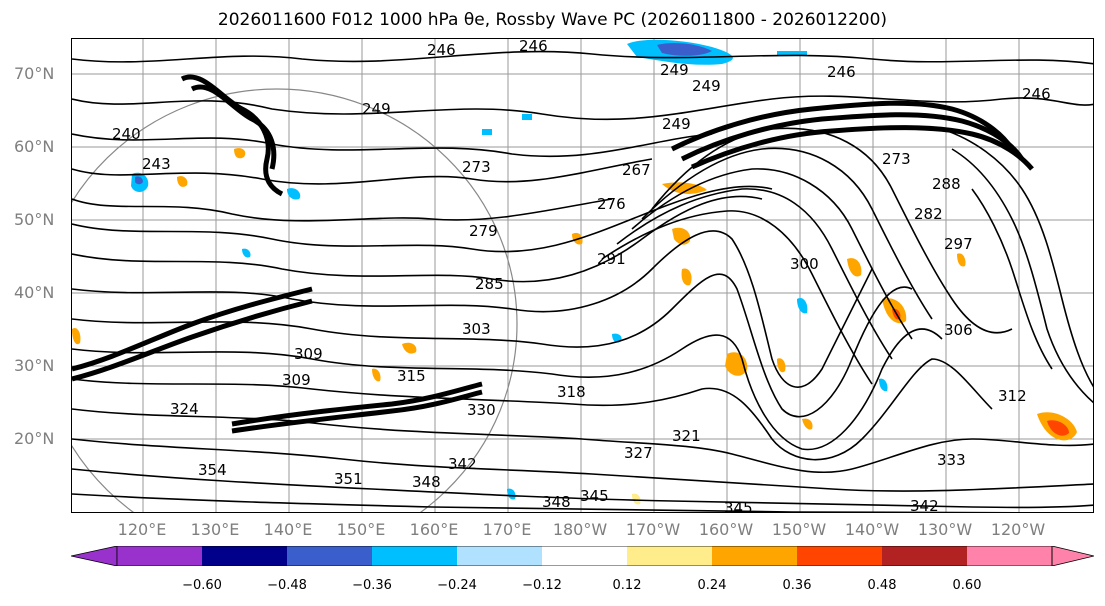 This screenshot has height=606, width=1105. I want to click on colorbar-tick: 0.48, so click(882, 585).